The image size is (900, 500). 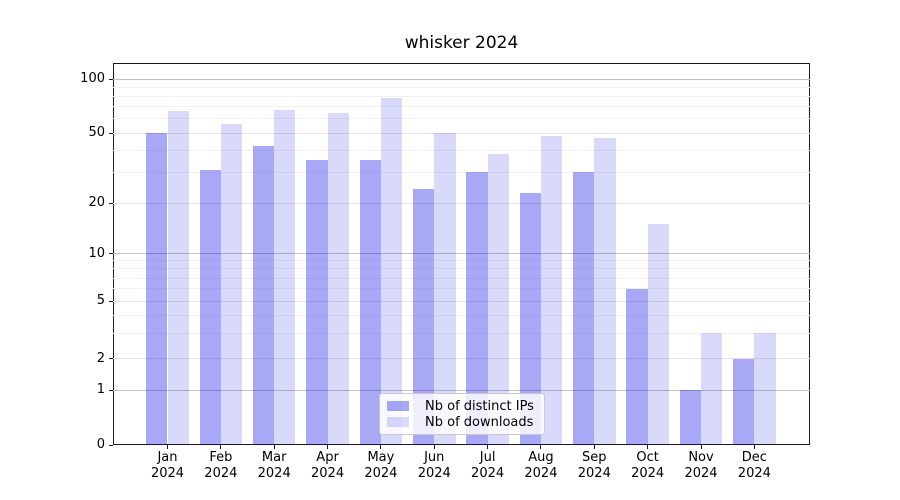 What do you see at coordinates (647, 457) in the screenshot?
I see `month-name: Oct` at bounding box center [647, 457].